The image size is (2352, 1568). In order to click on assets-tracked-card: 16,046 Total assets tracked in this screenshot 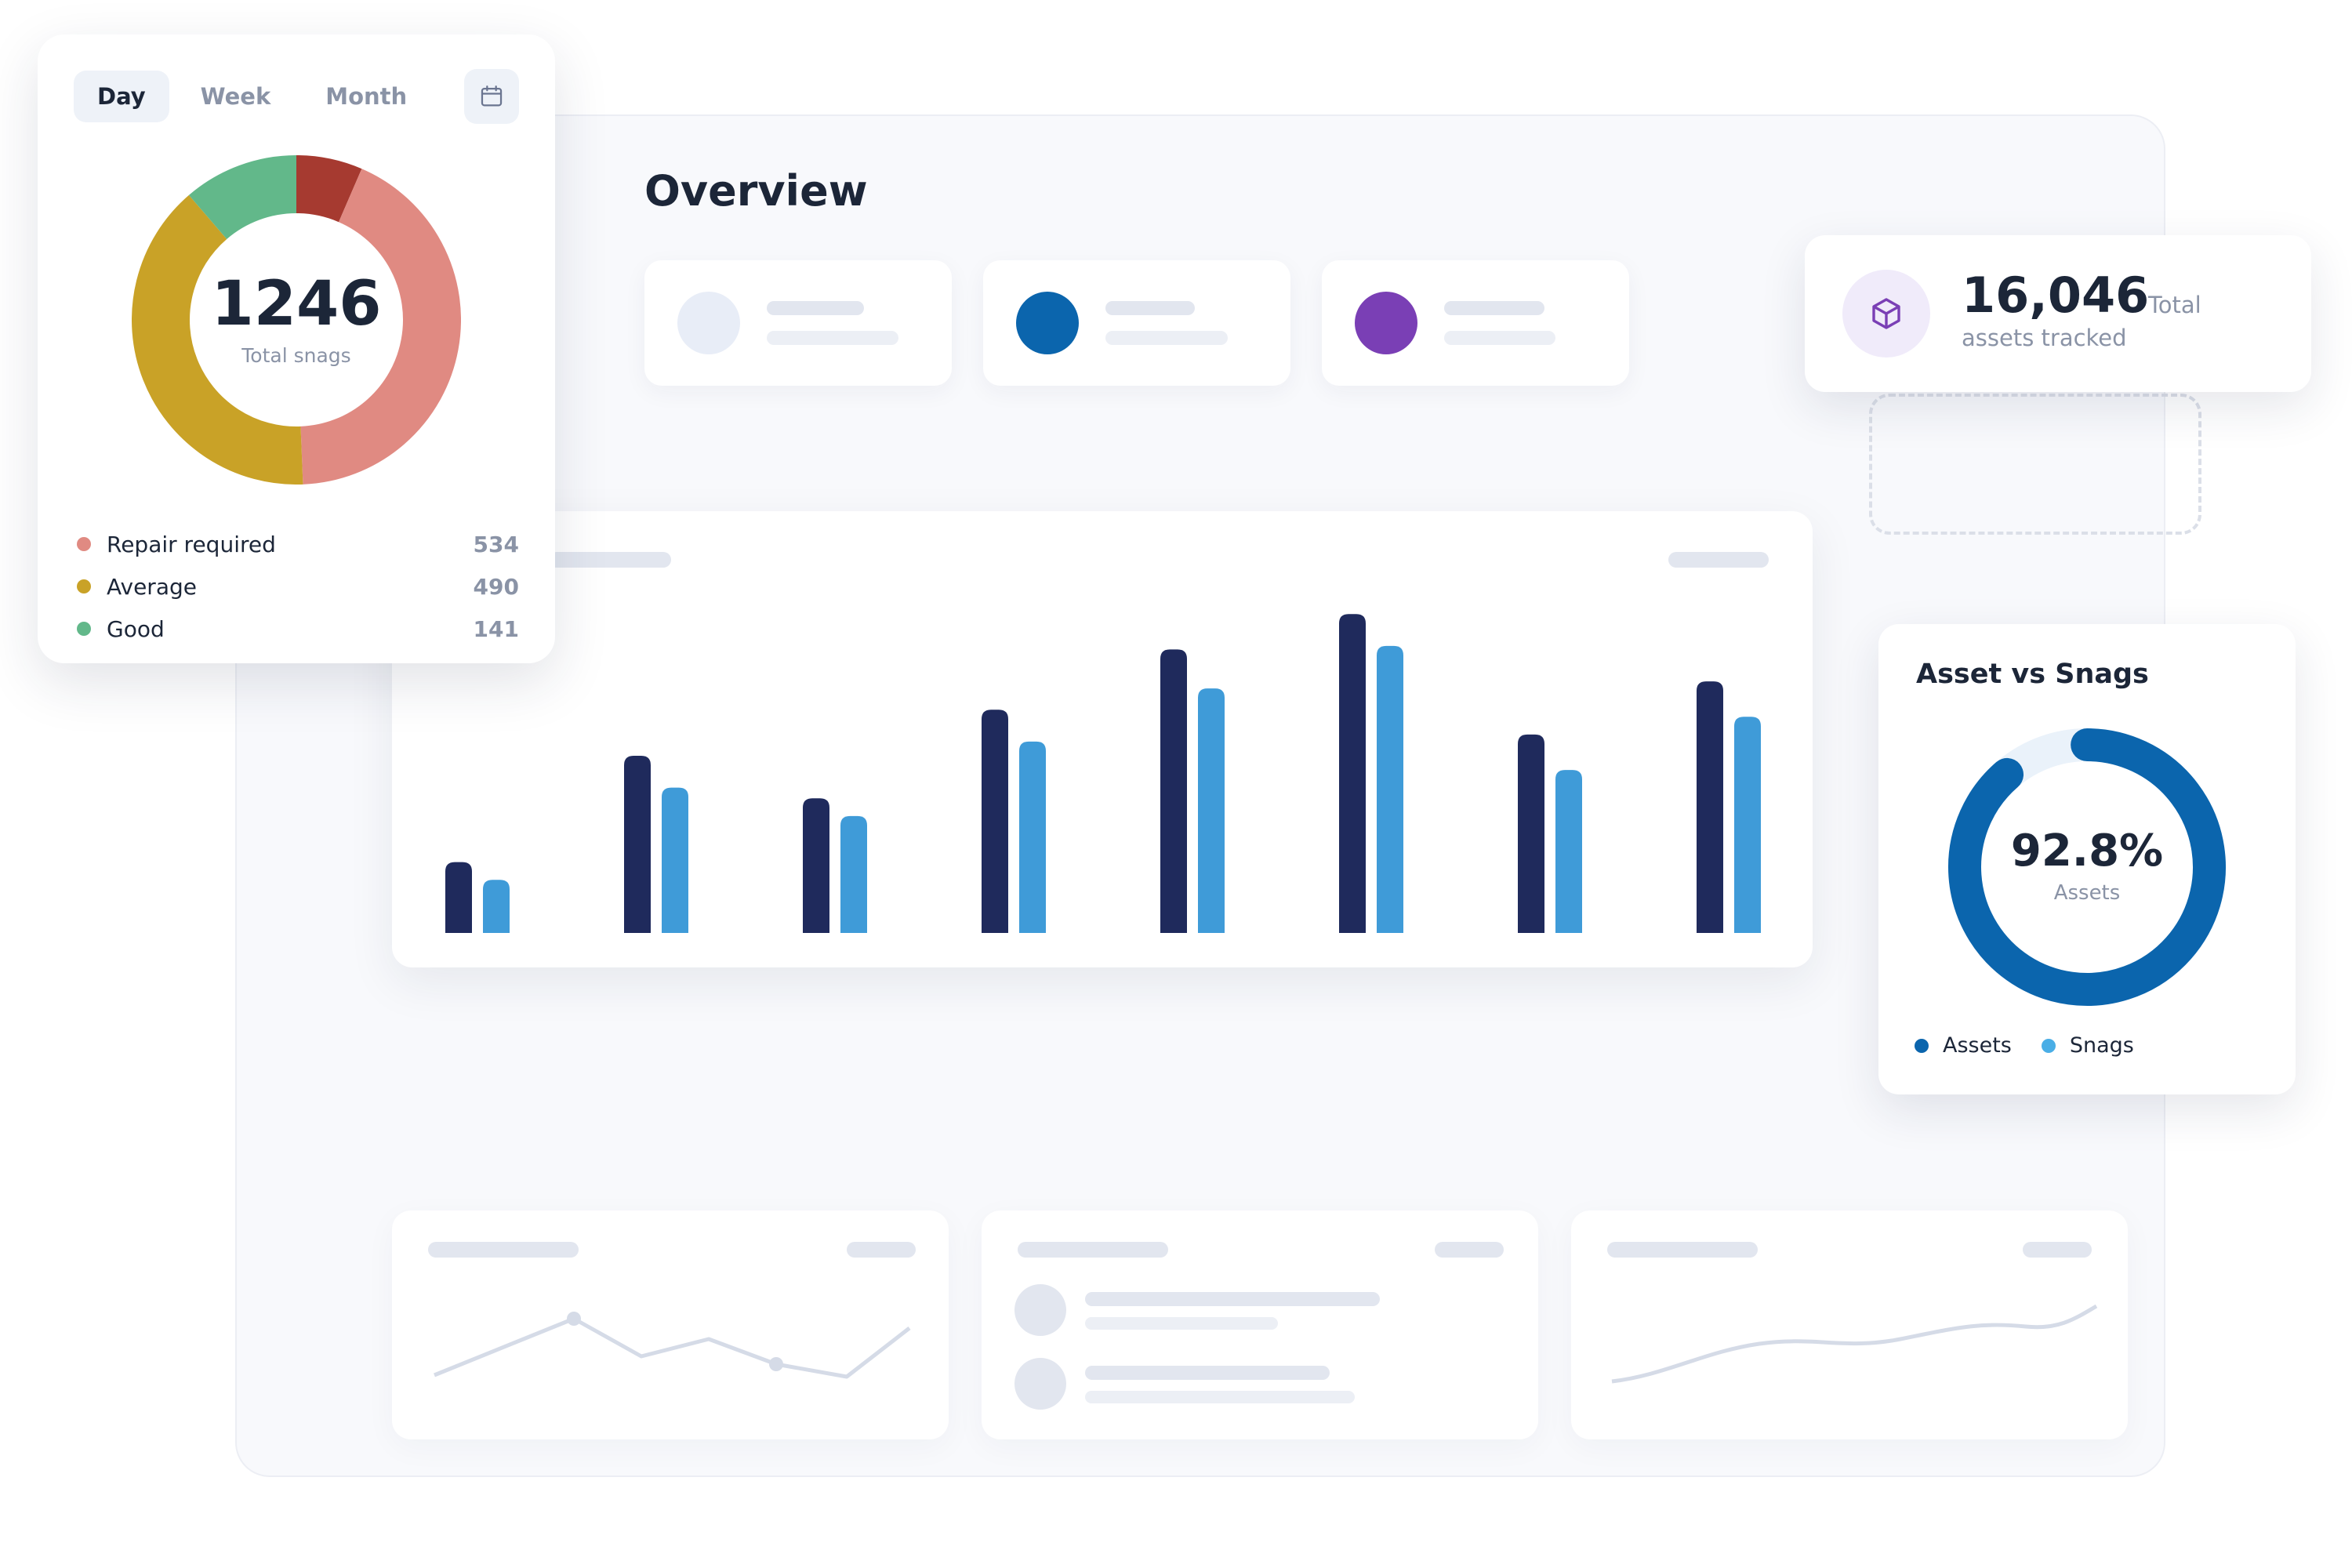, I will do `click(2058, 313)`.